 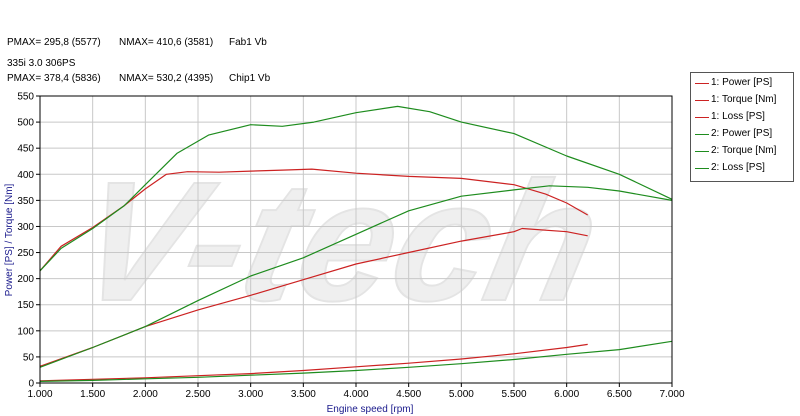 I want to click on legend-item: 1: Torque [Nm], so click(x=741, y=100).